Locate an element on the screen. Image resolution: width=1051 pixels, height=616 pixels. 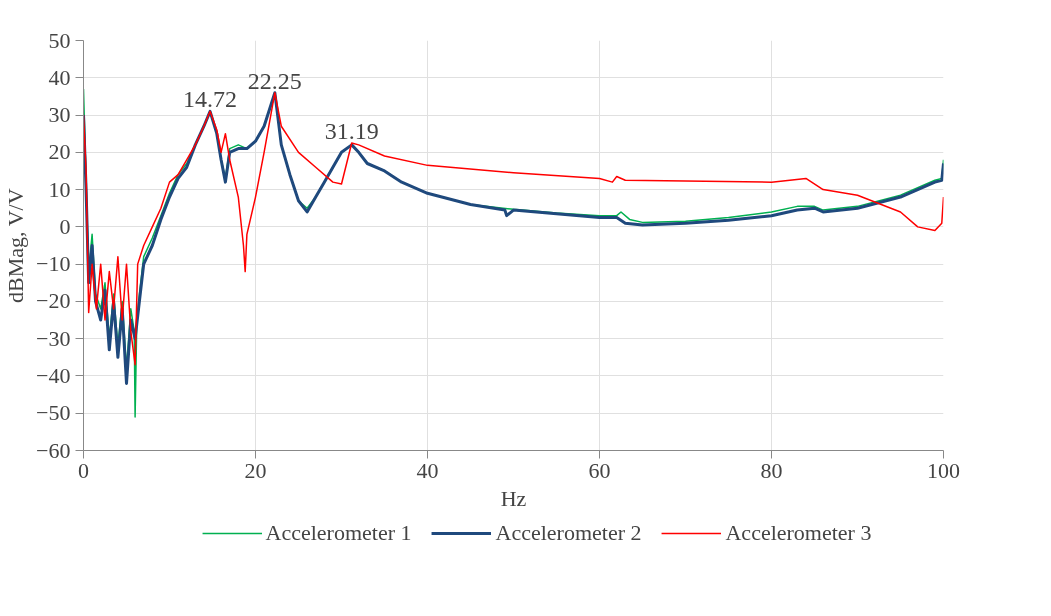
y-tick-label: −20 is located at coordinates (53, 301).